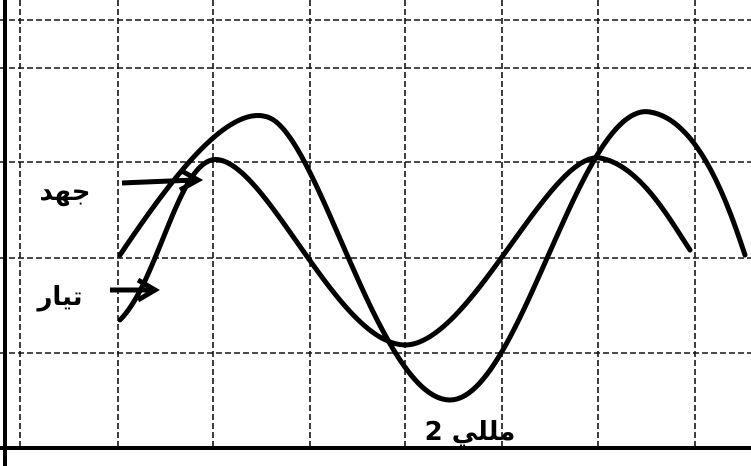 The image size is (751, 466). What do you see at coordinates (470, 432) in the screenshot?
I see `label: 2 مللي` at bounding box center [470, 432].